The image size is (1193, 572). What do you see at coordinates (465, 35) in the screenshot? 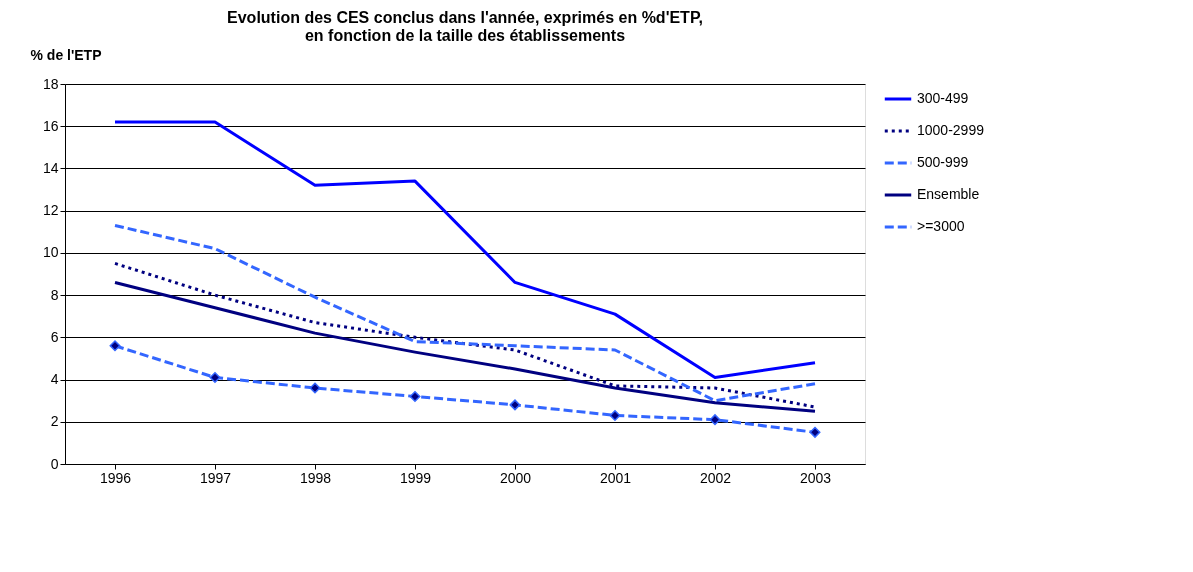
I see `text: en fonction de la taille des établissements` at bounding box center [465, 35].